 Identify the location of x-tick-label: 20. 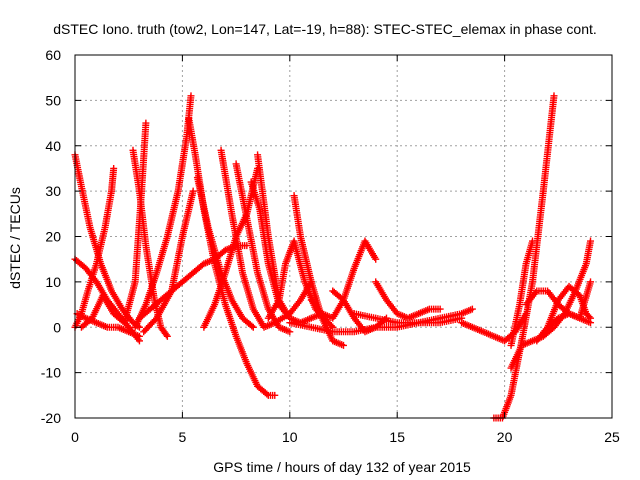
(505, 437).